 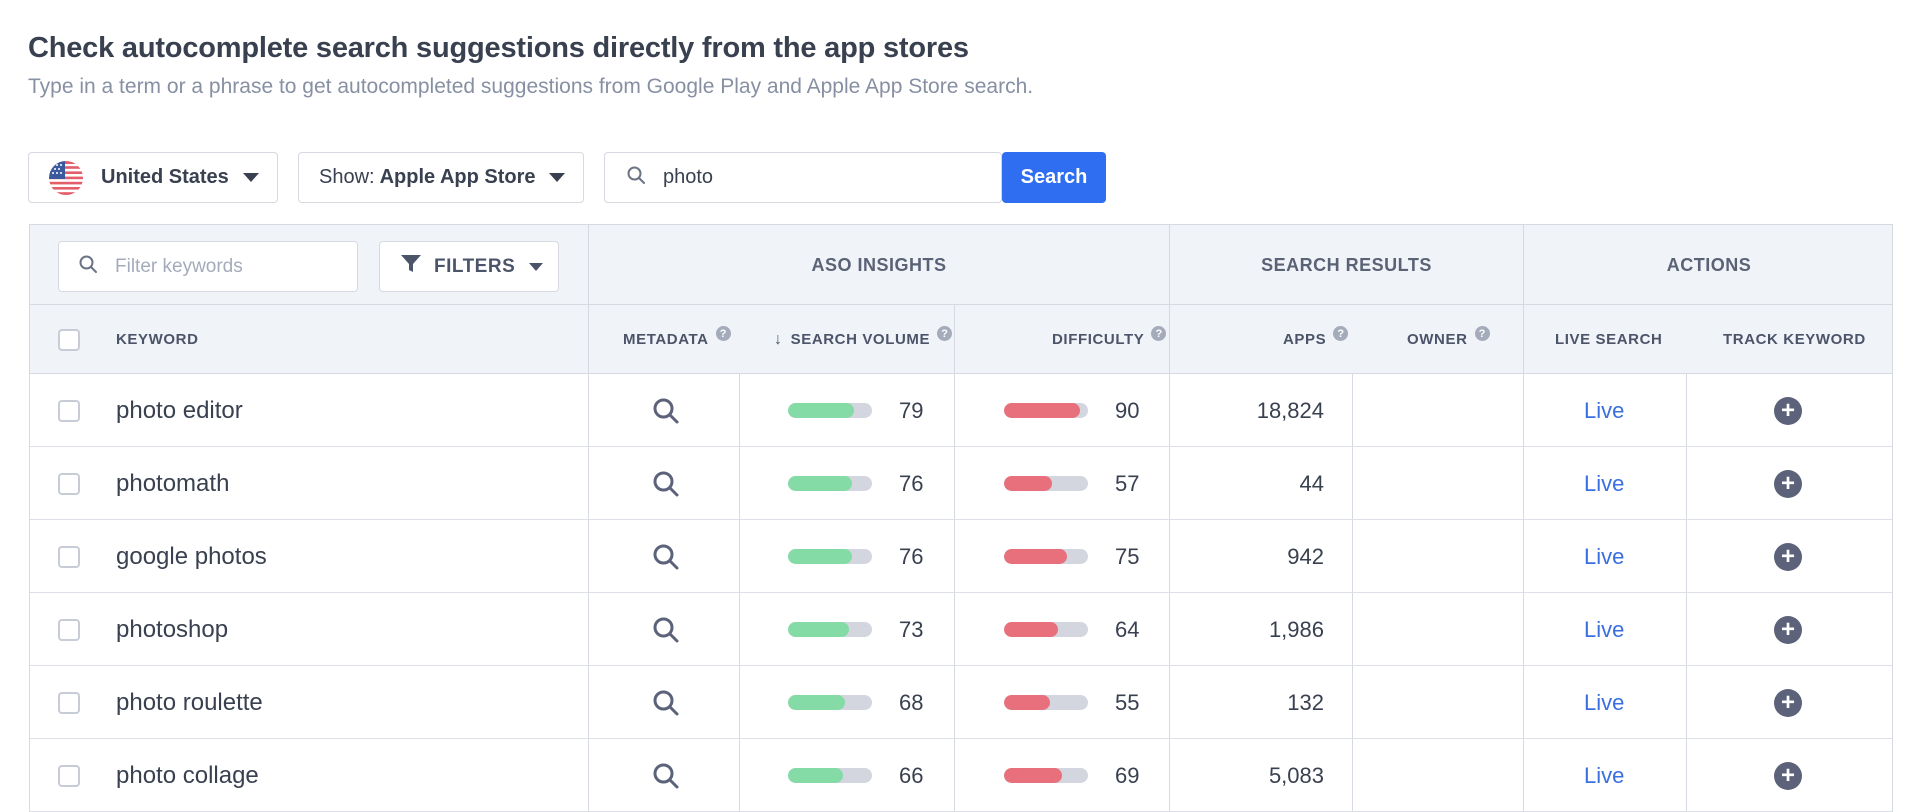 I want to click on select-all-checkbox, so click(x=69, y=339).